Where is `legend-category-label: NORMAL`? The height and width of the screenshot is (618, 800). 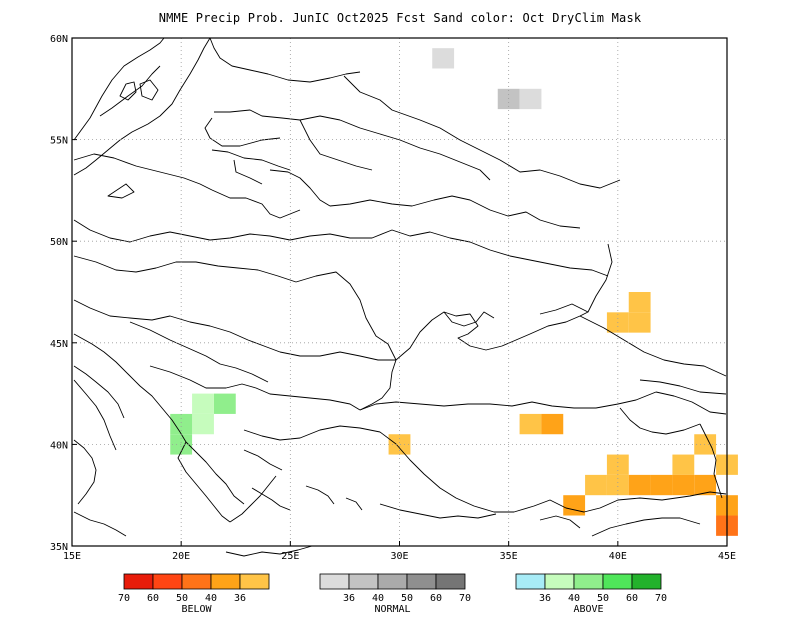
legend-category-label: NORMAL is located at coordinates (392, 609).